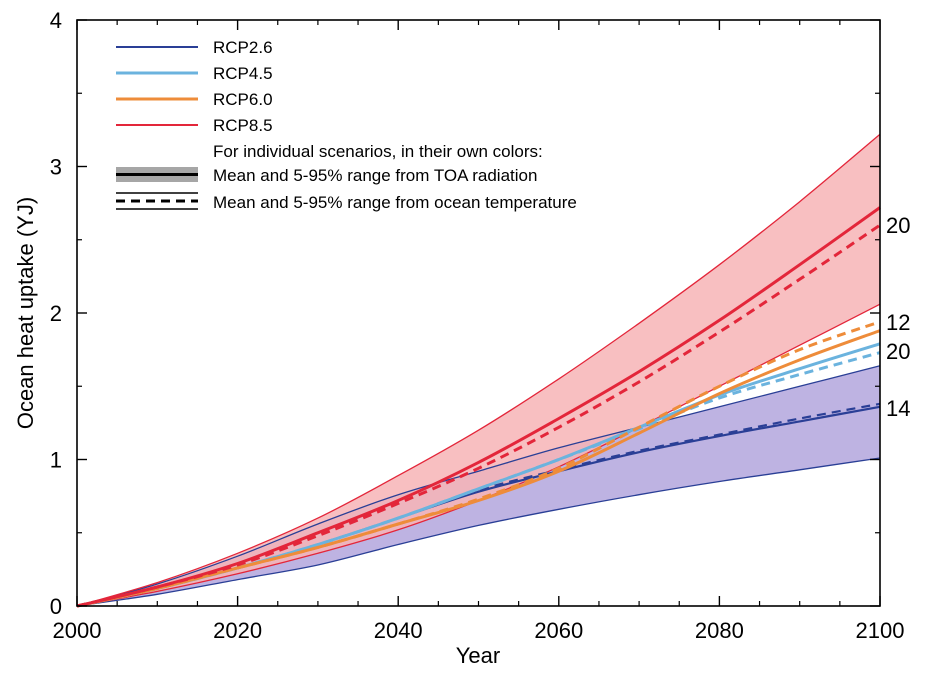 This screenshot has width=925, height=690. What do you see at coordinates (719, 630) in the screenshot?
I see `x-tick-label-2080: 2080` at bounding box center [719, 630].